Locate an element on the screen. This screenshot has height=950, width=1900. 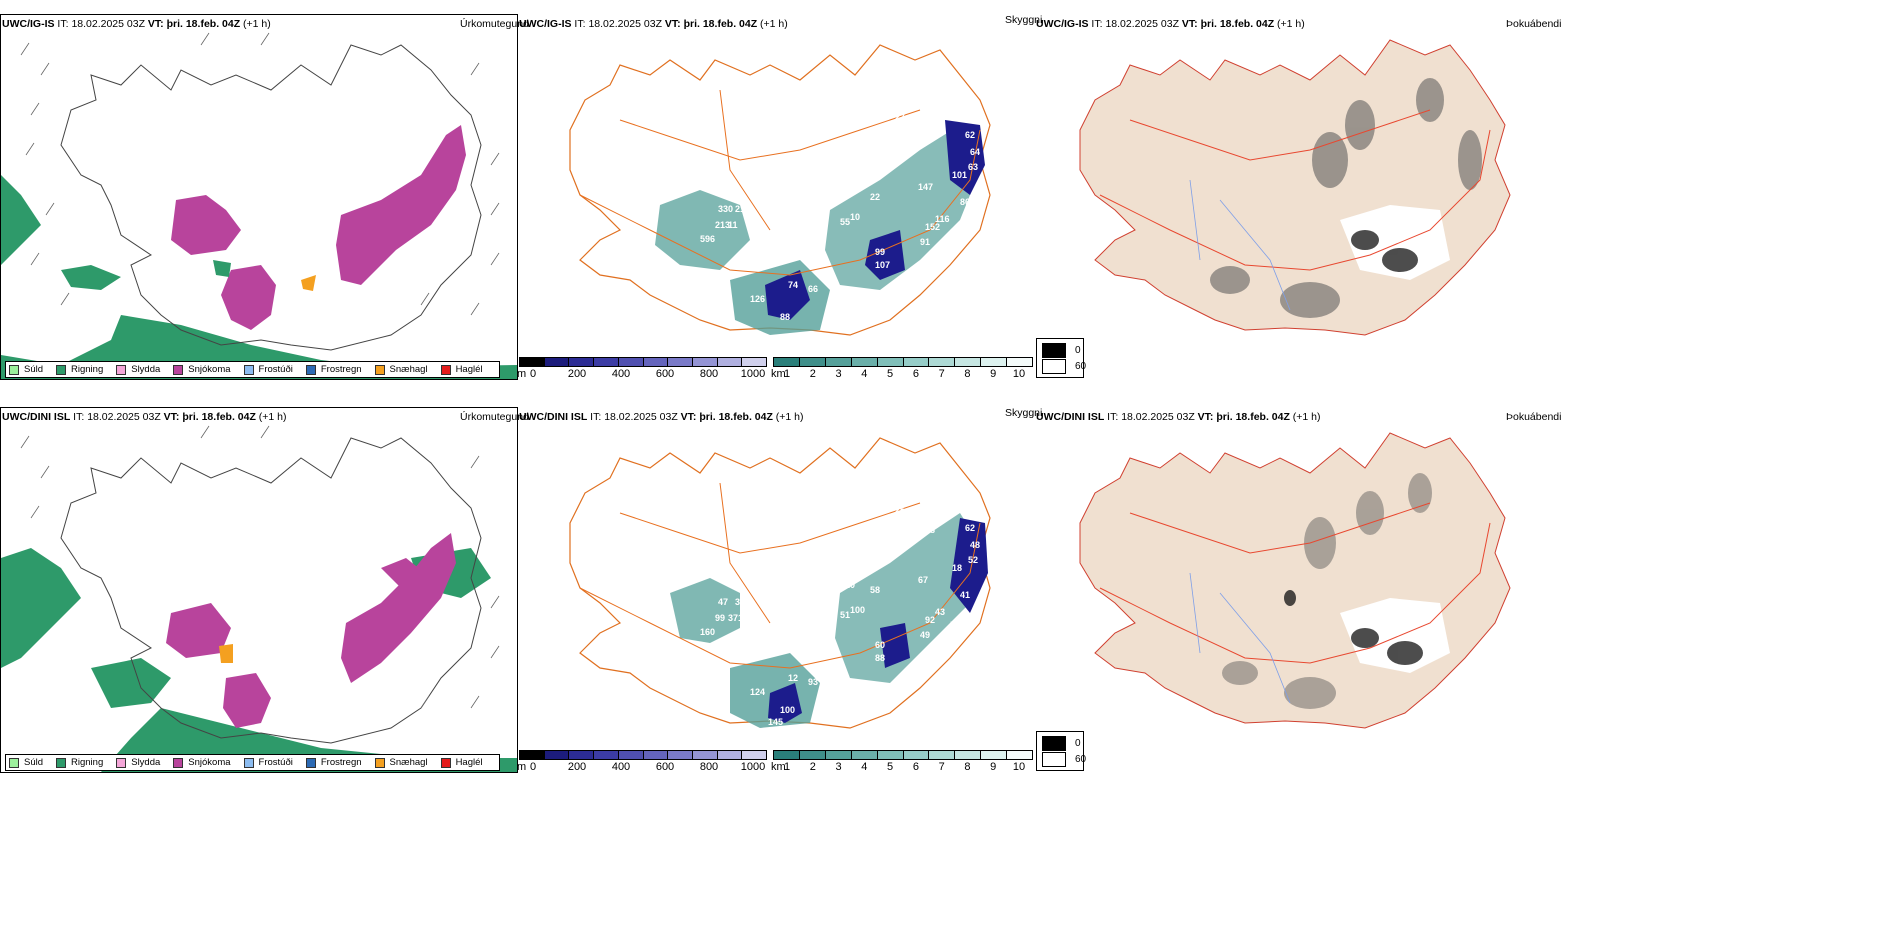
visibility-value: 91 is located at coordinates (925, 242).